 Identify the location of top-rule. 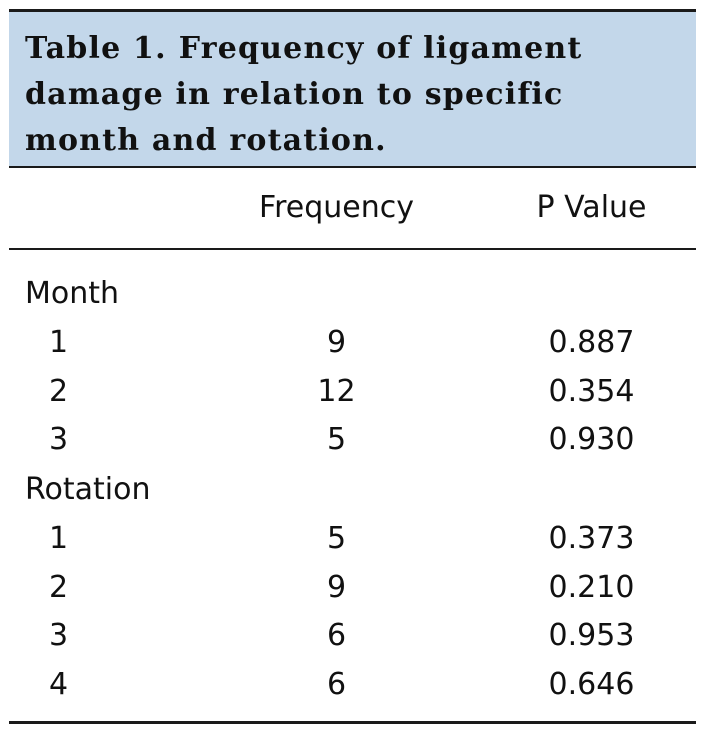
(352, 10).